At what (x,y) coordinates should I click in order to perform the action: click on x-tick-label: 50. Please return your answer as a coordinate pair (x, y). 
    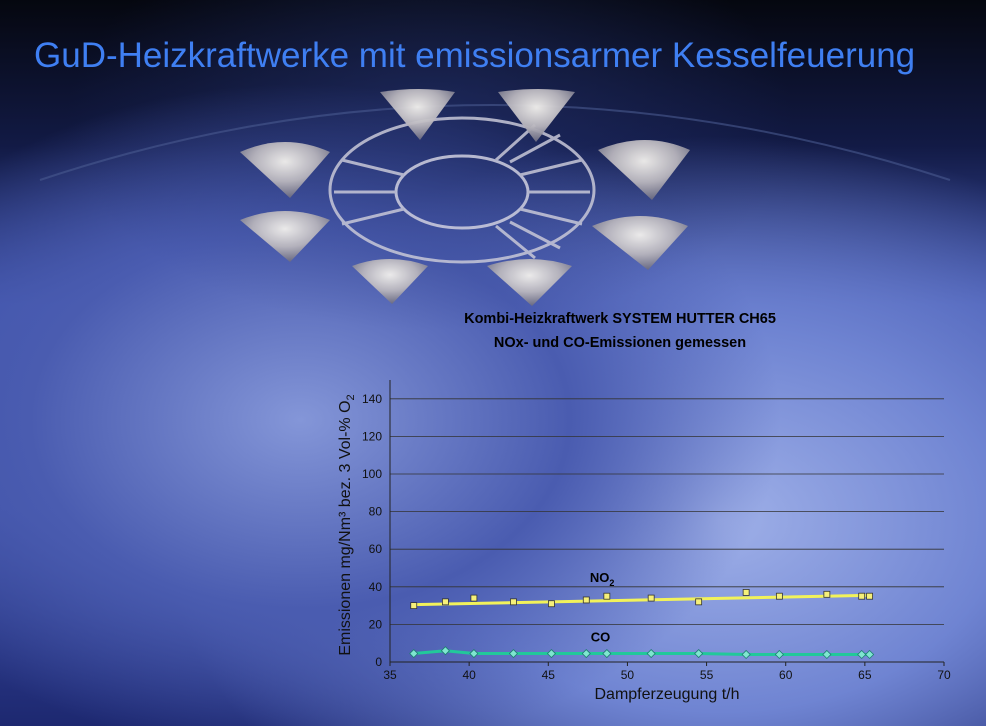
    Looking at the image, I should click on (628, 675).